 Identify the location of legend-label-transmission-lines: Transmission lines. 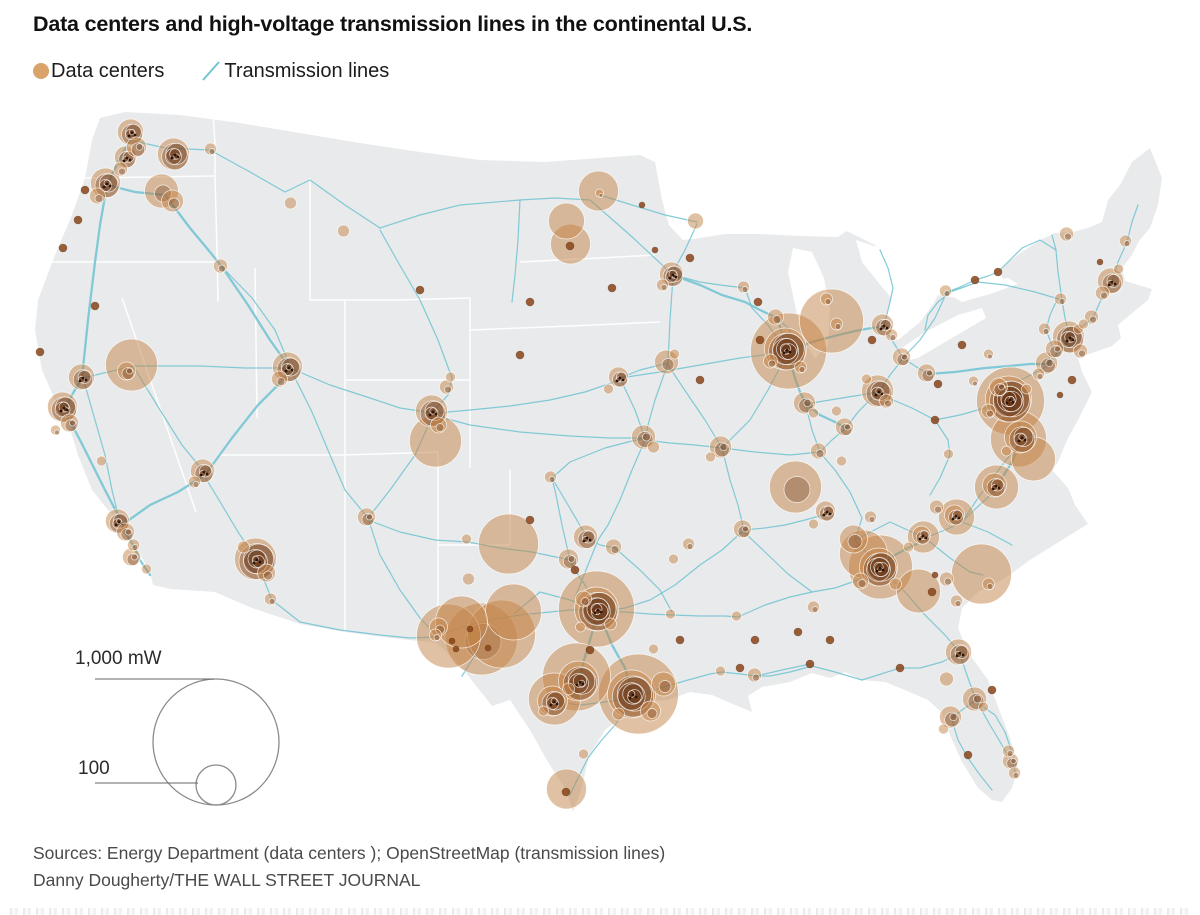
(307, 70).